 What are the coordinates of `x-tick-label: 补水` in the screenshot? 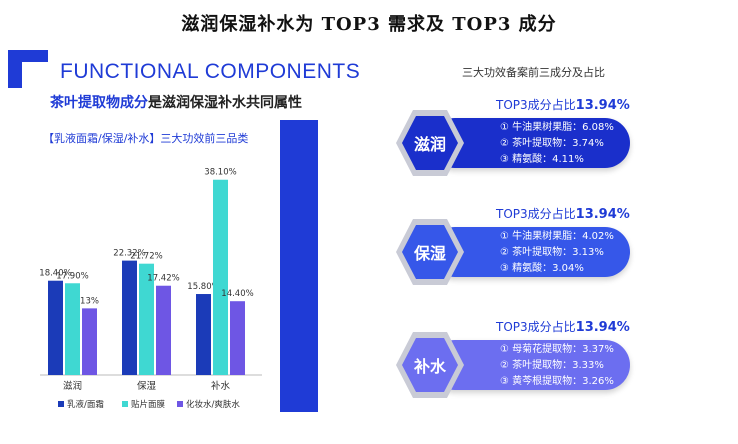 It's located at (221, 386).